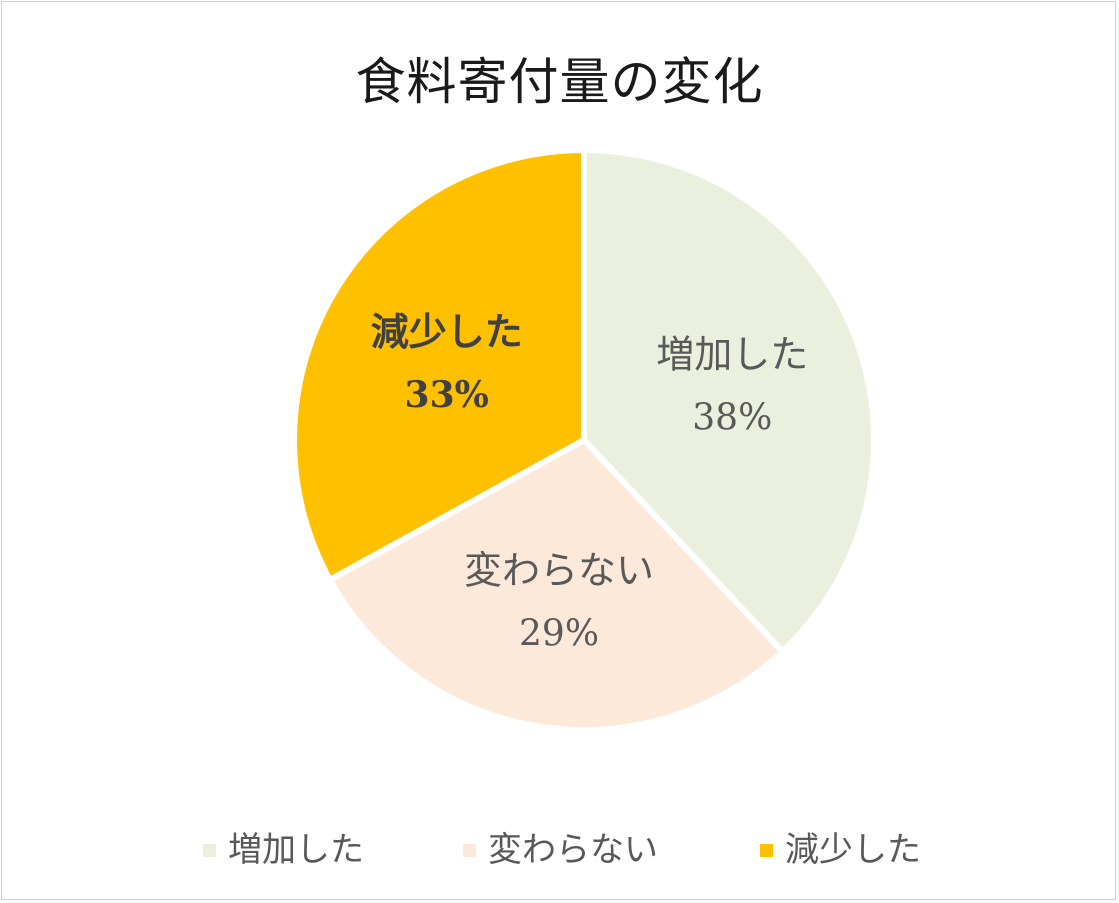 Image resolution: width=1119 pixels, height=903 pixels. I want to click on legend-label-decreased: 減少した, so click(853, 850).